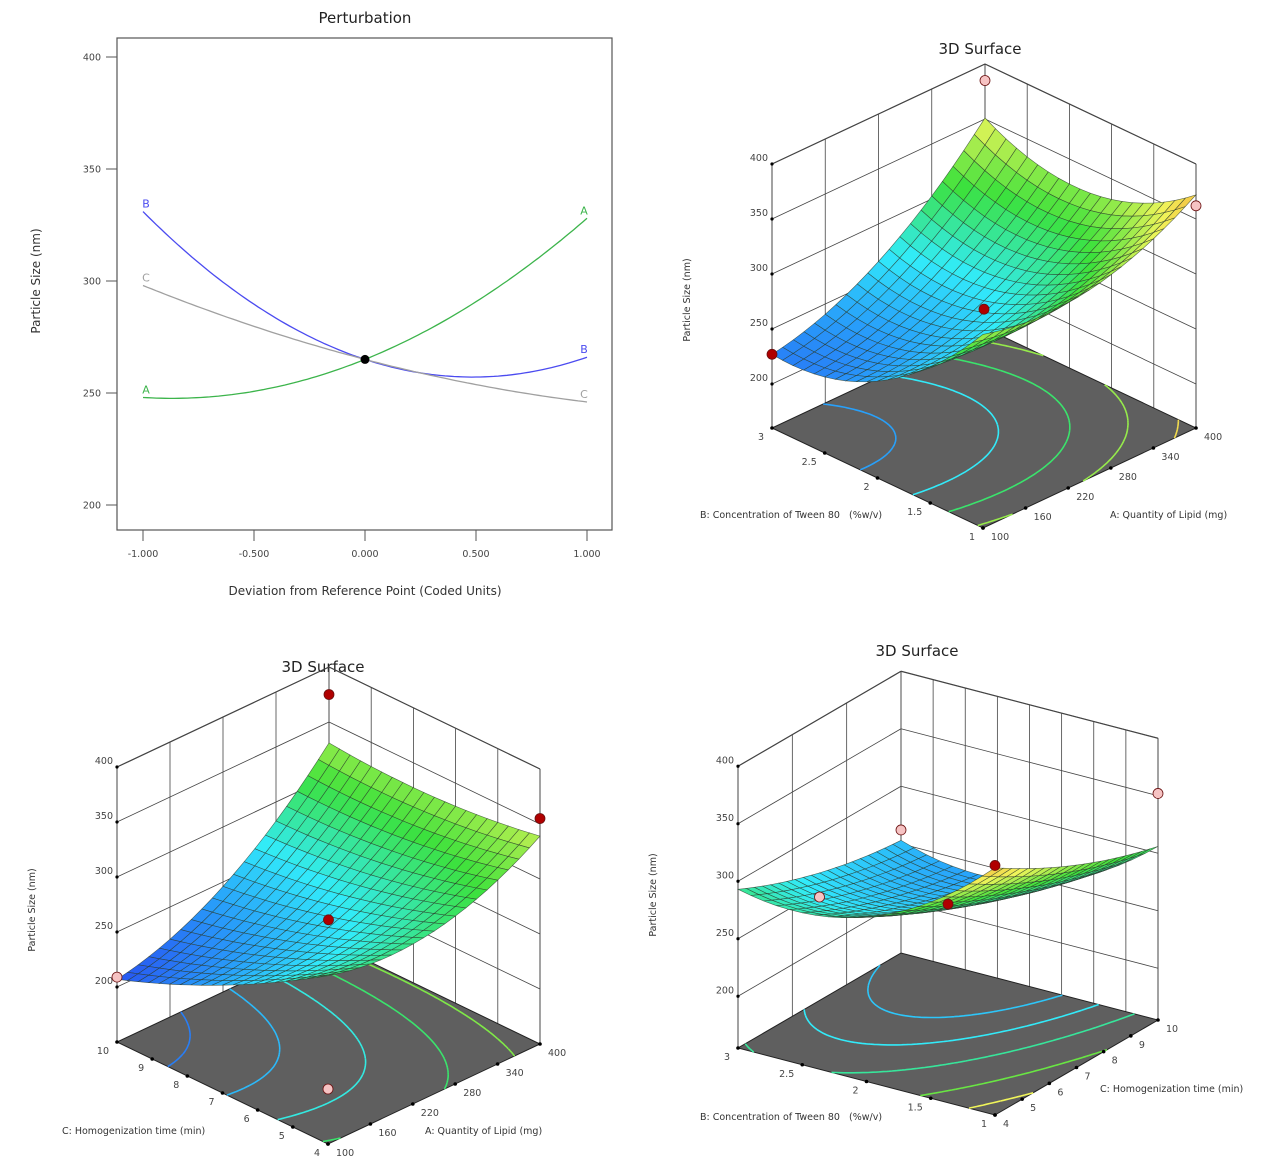  I want to click on surface-ab-title: 3D Surface, so click(979, 49).